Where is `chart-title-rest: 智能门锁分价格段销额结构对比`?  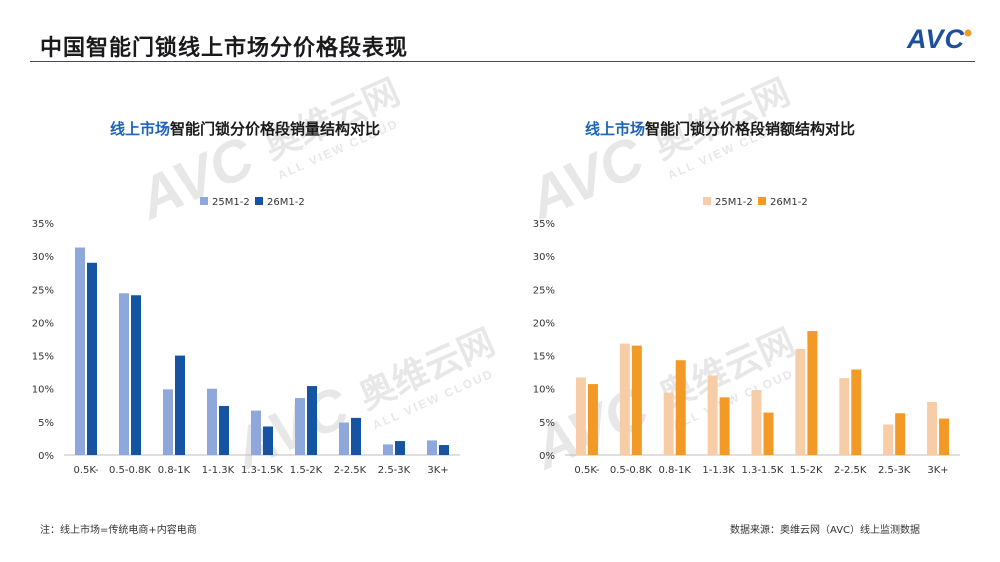 chart-title-rest: 智能门锁分价格段销额结构对比 is located at coordinates (750, 129).